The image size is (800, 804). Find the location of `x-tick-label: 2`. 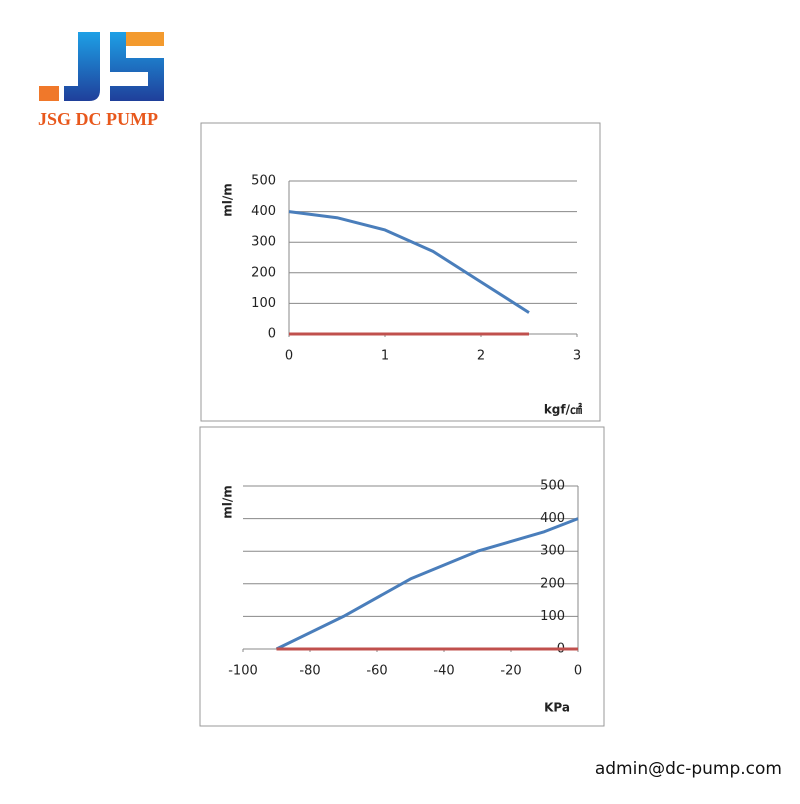

x-tick-label: 2 is located at coordinates (481, 356).